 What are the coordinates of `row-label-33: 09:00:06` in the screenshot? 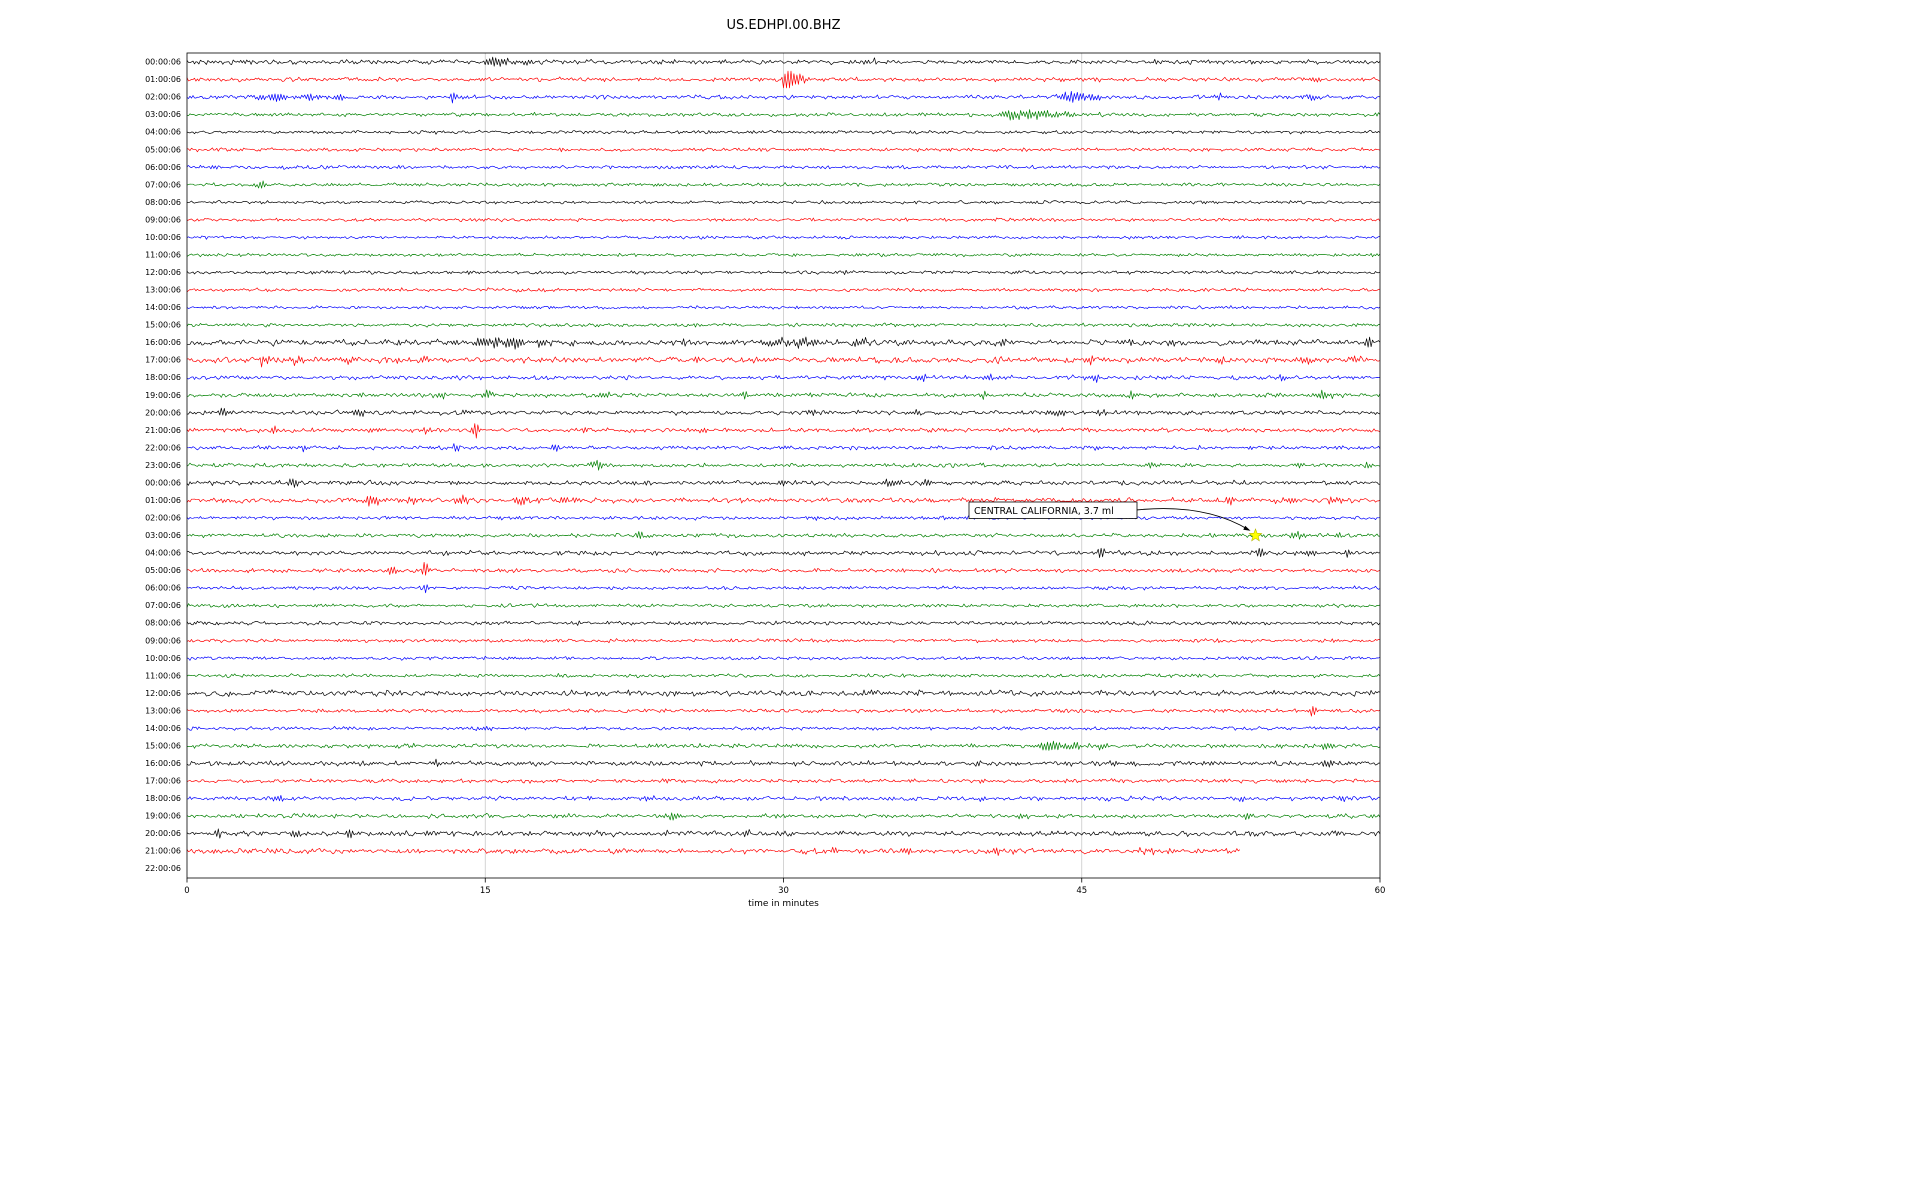 It's located at (163, 640).